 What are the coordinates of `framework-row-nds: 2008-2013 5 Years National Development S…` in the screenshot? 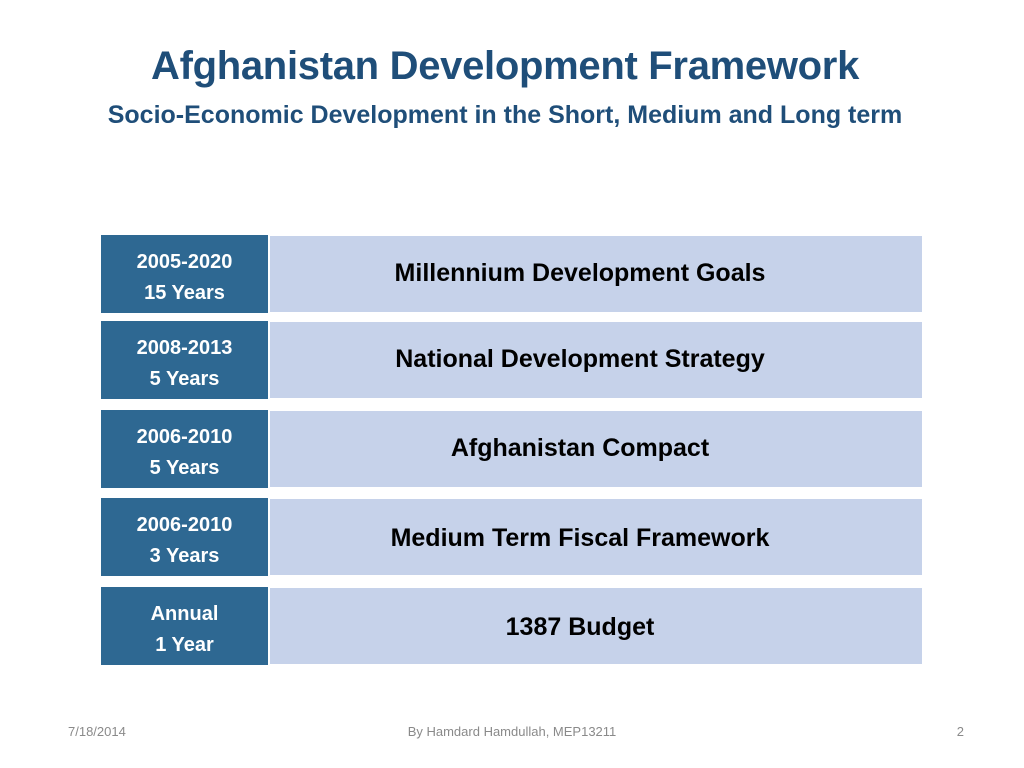 It's located at (511, 360).